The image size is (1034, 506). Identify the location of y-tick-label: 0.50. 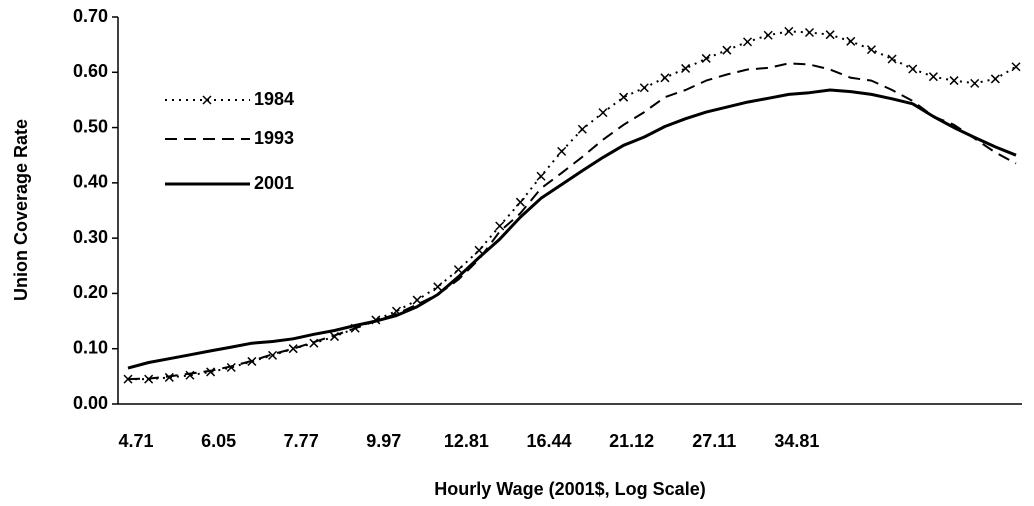
(90, 126).